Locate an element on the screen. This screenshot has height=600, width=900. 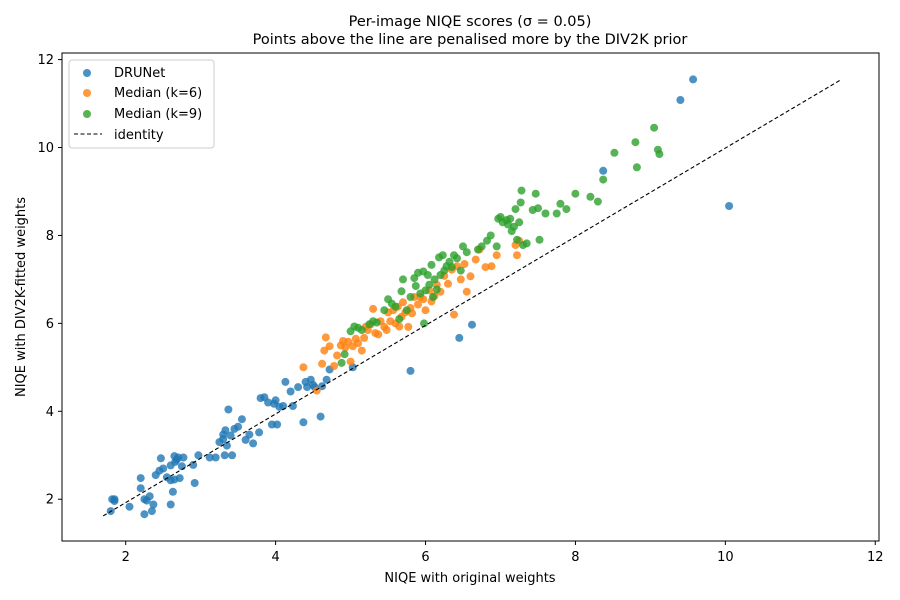
y-tick-label: 4 is located at coordinates (50, 412).